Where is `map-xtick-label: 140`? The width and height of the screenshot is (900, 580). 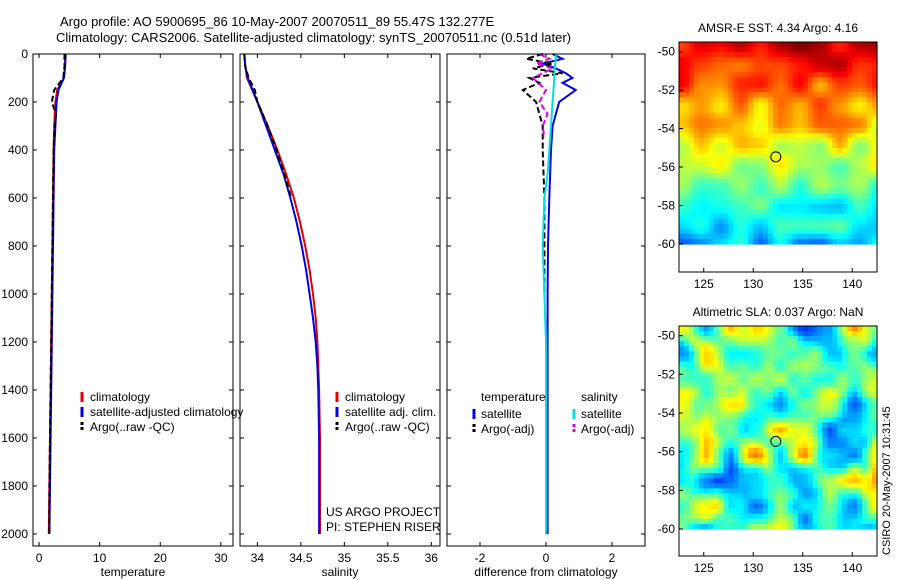 map-xtick-label: 140 is located at coordinates (852, 568).